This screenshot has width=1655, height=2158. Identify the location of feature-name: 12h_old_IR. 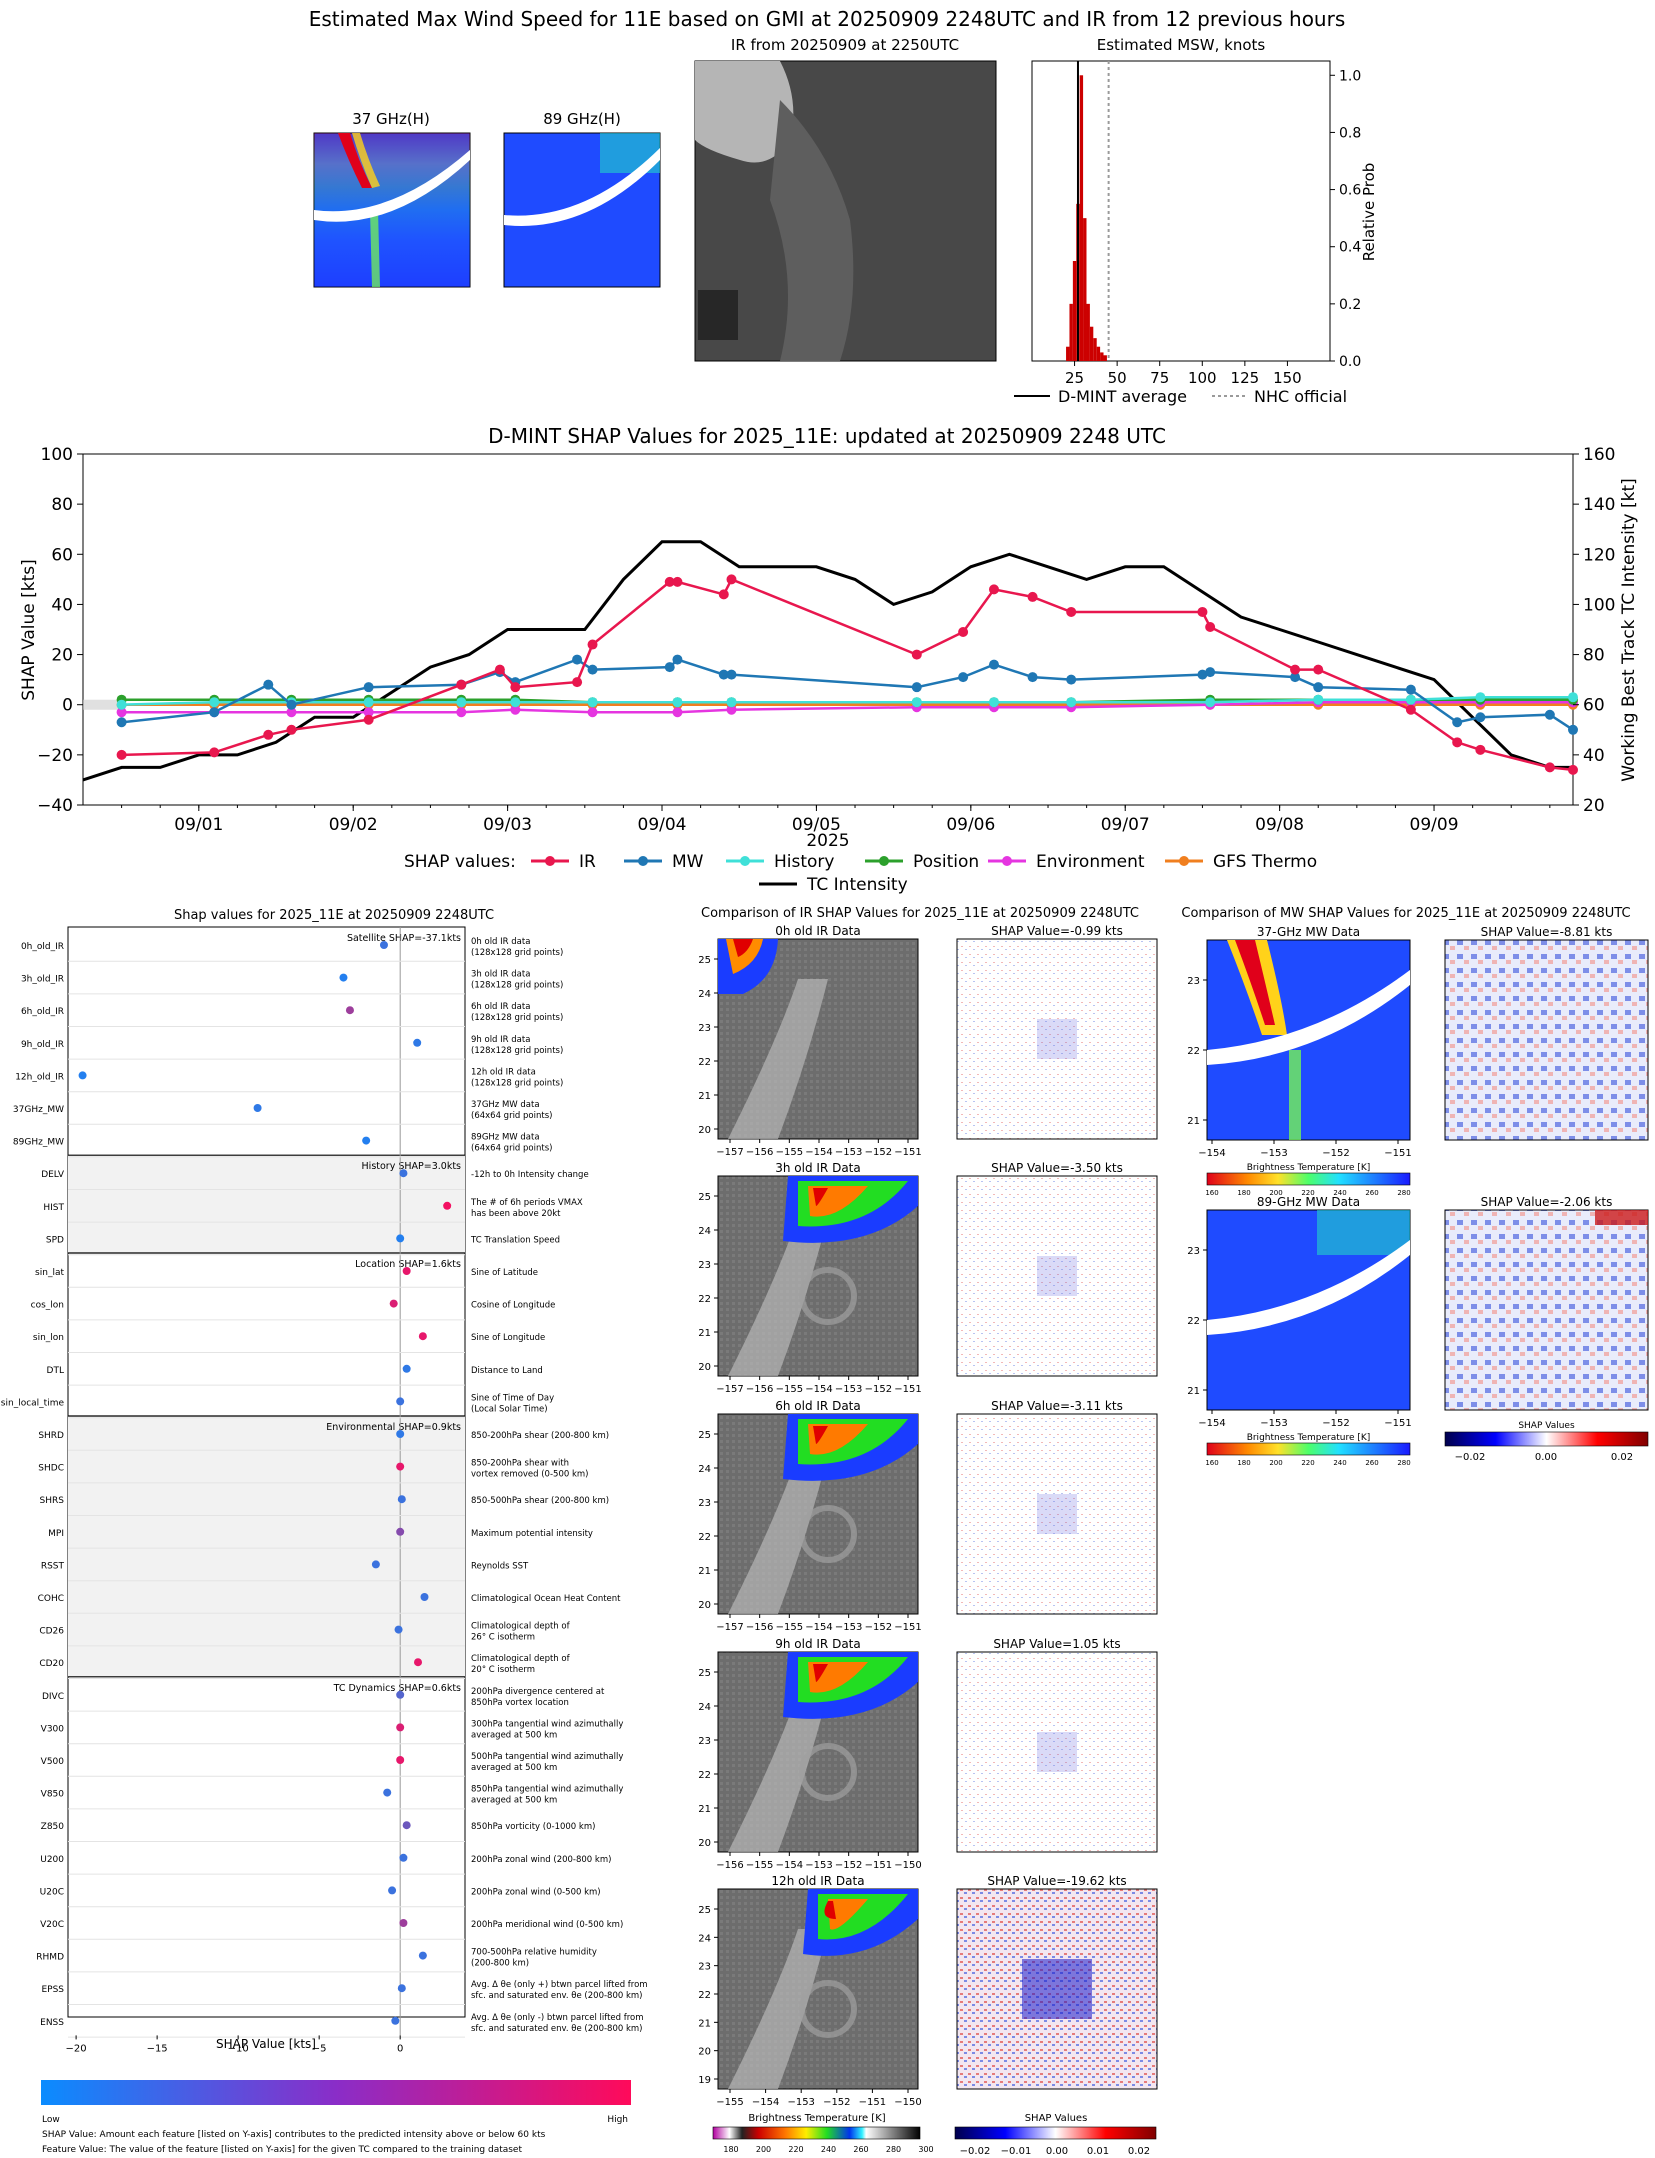
(39, 1077).